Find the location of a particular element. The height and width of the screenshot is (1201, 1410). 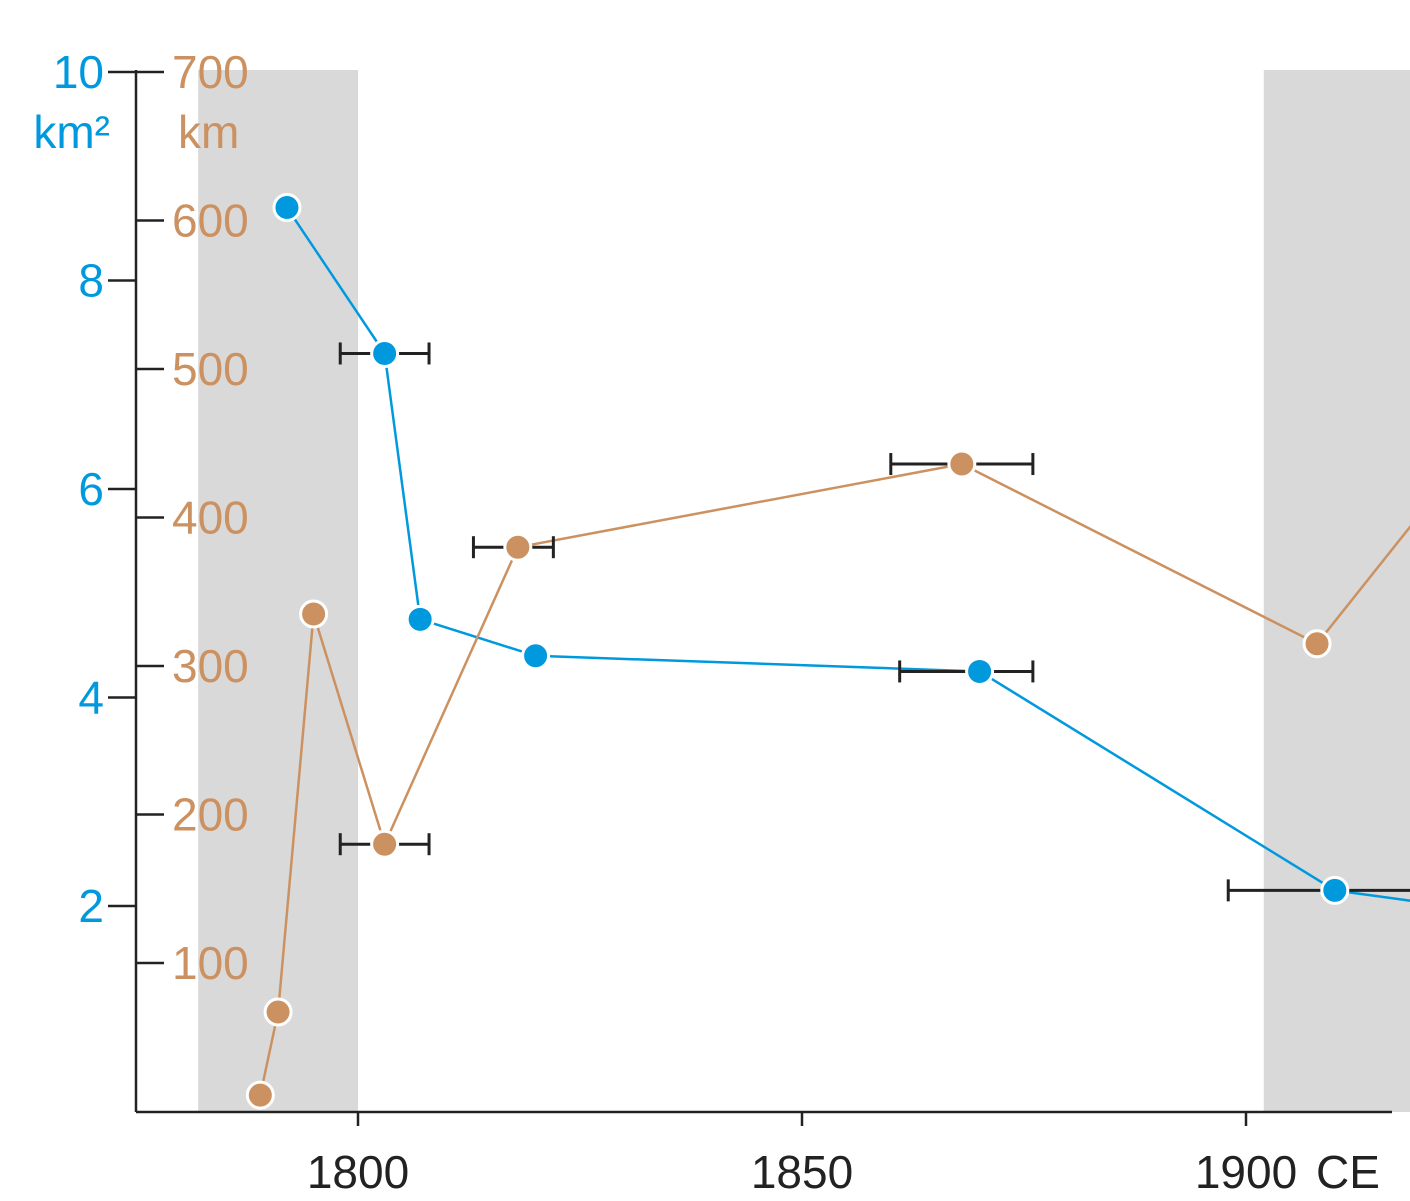

x-tick-label: 1900 is located at coordinates (1246, 1172).